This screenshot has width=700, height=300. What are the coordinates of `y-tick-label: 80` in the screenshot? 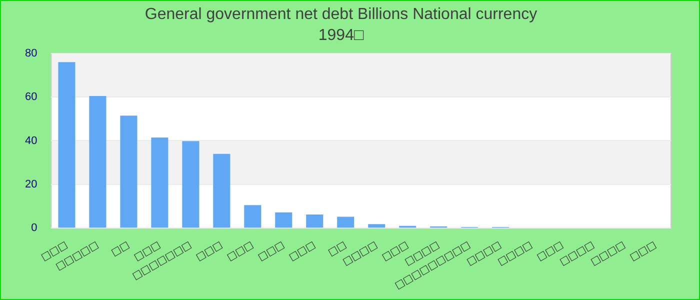 It's located at (31, 53).